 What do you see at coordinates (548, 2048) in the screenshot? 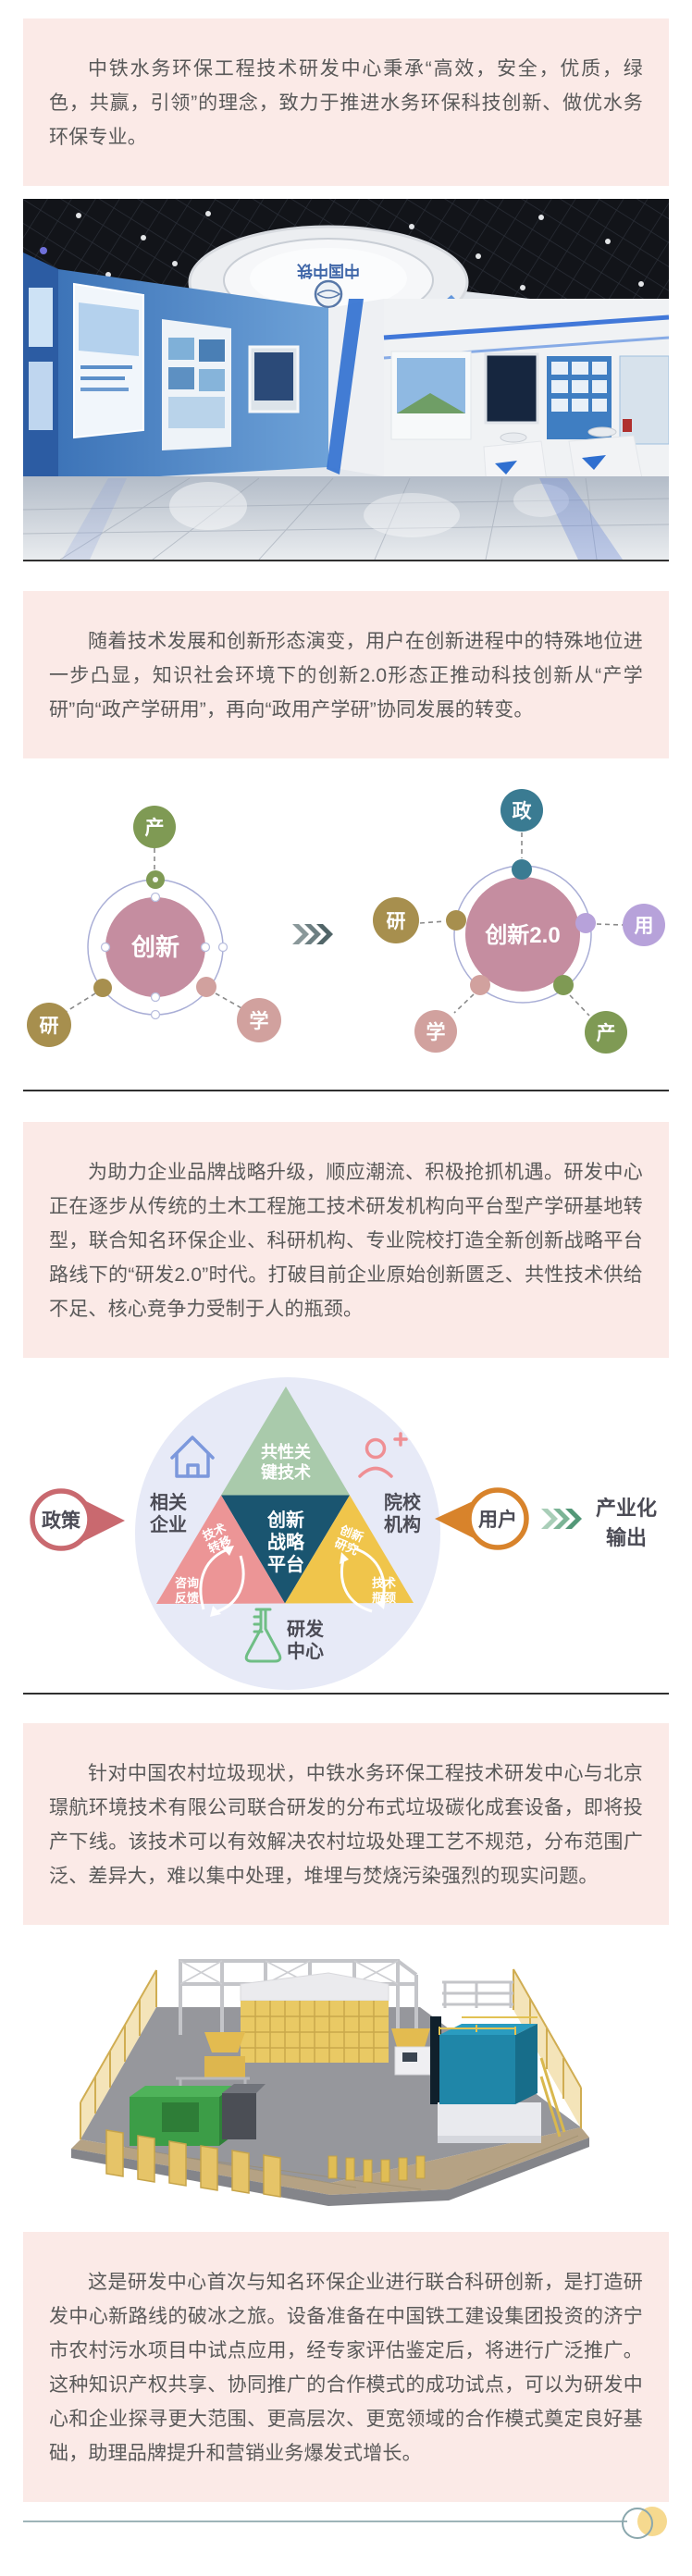
I see `right-fence` at bounding box center [548, 2048].